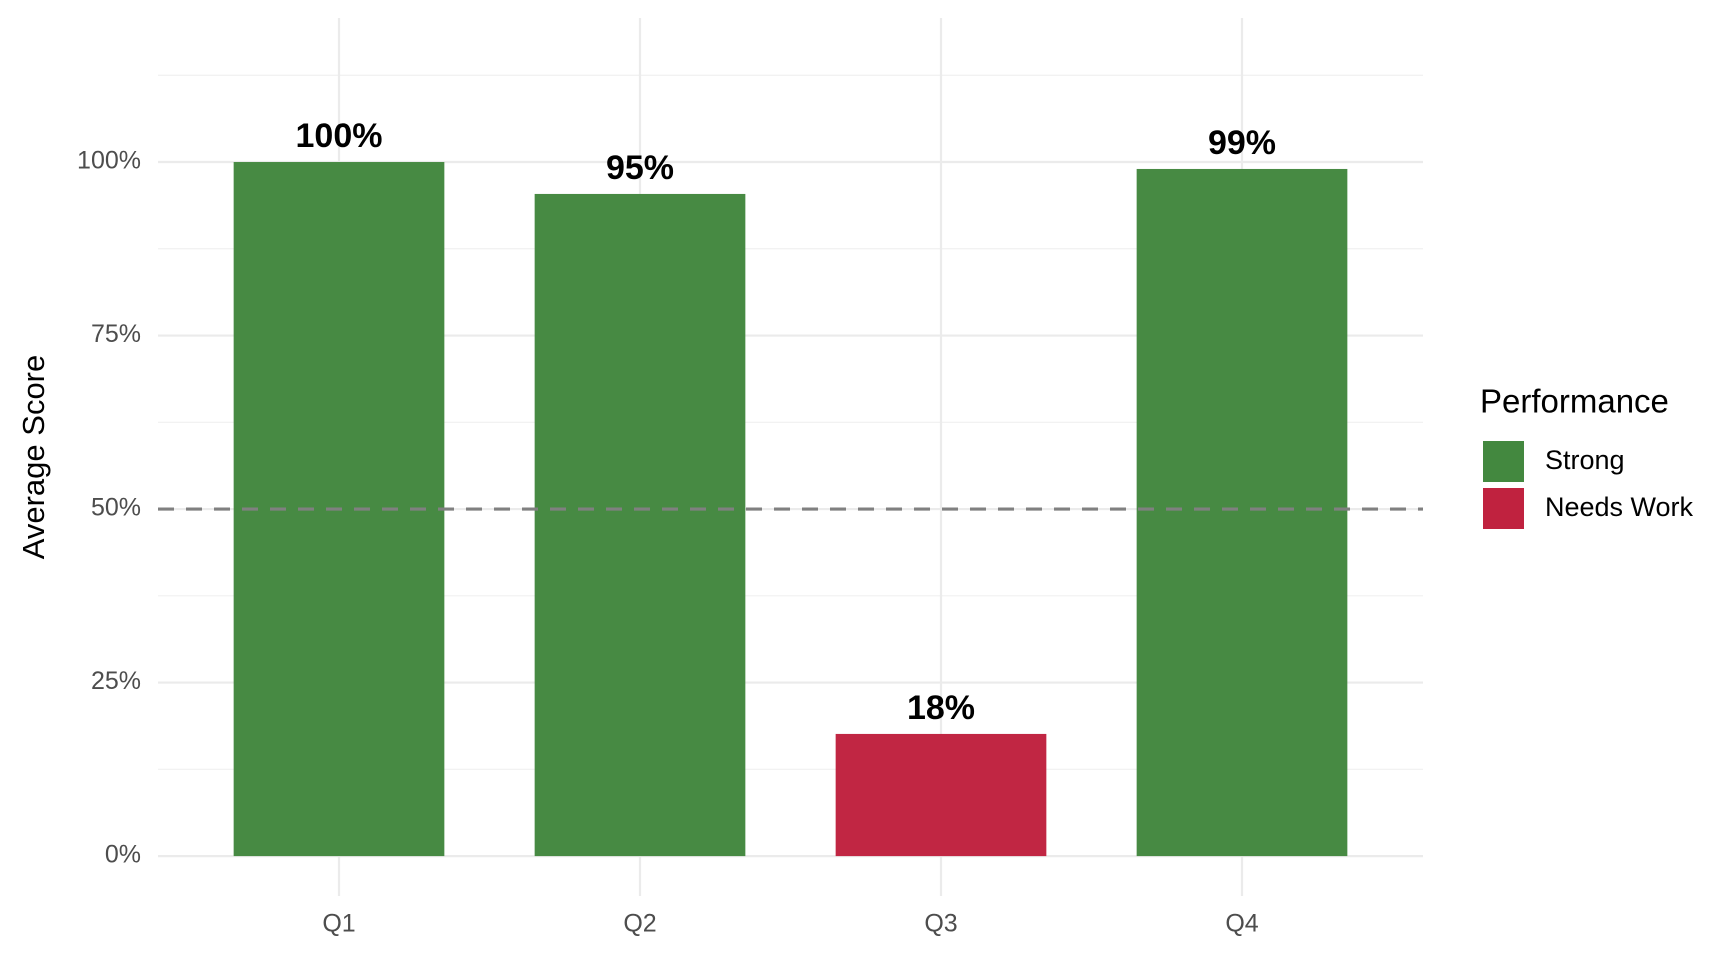  Describe the element at coordinates (1241, 924) in the screenshot. I see `x-tick-label: Q4` at that location.